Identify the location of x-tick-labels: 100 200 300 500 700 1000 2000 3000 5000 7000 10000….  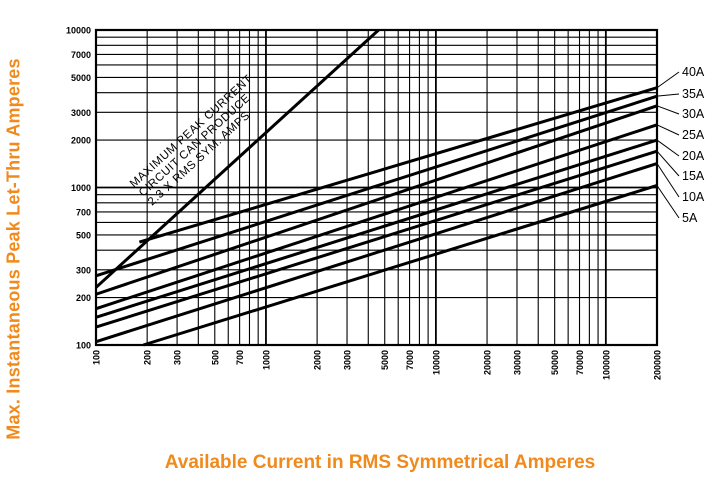
(377, 365).